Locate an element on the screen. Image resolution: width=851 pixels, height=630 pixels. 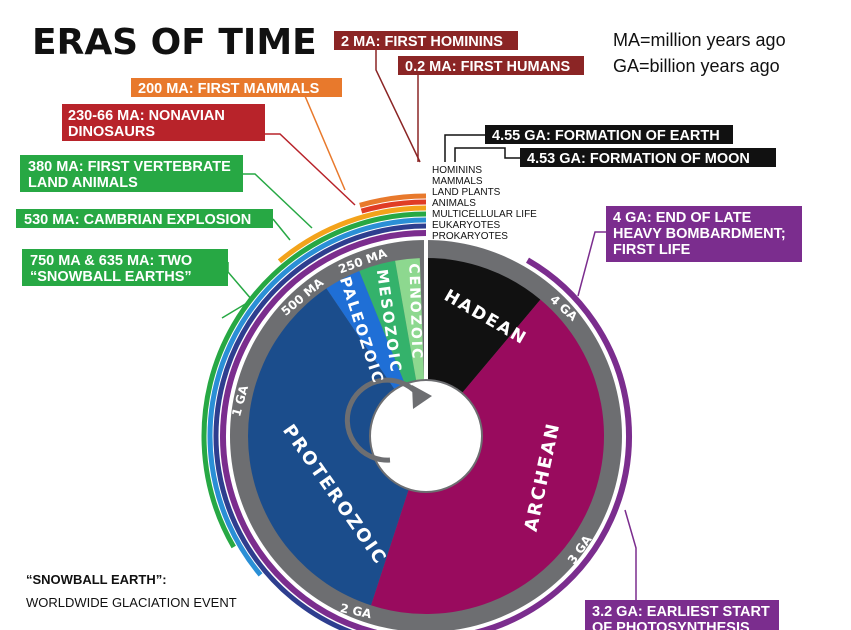
callout-snowball-earths: 750 MA & 635 MA: TWO “SNOWBALL EARTHS” is located at coordinates (125, 267).